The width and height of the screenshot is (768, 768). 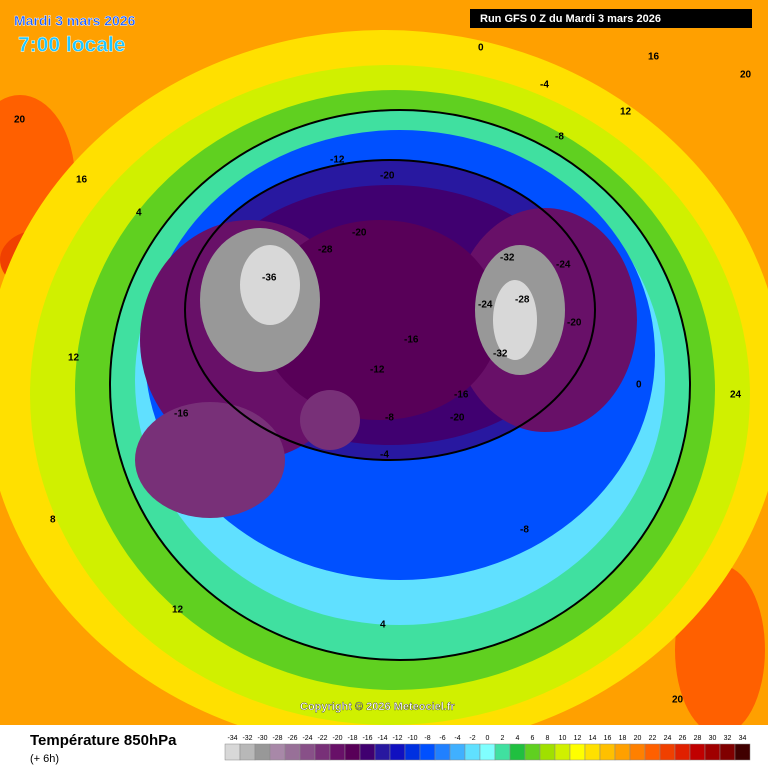 What do you see at coordinates (292, 738) in the screenshot?
I see `scale-label: -26` at bounding box center [292, 738].